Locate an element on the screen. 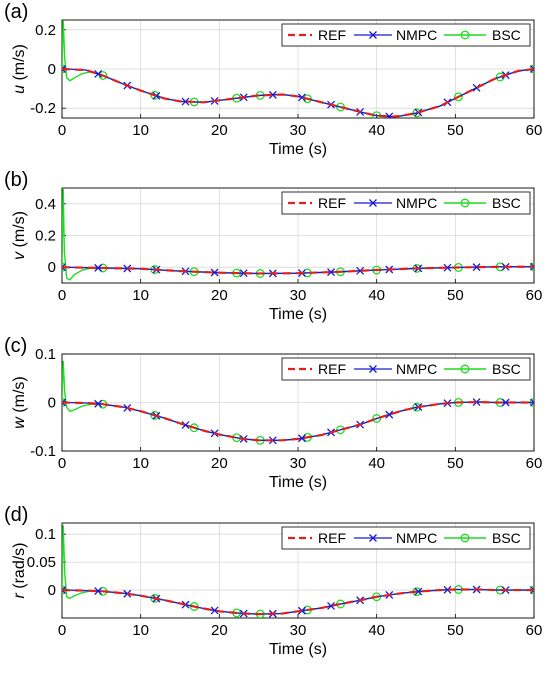 This screenshot has width=550, height=679. y-axis-label-var: u is located at coordinates (19, 89).